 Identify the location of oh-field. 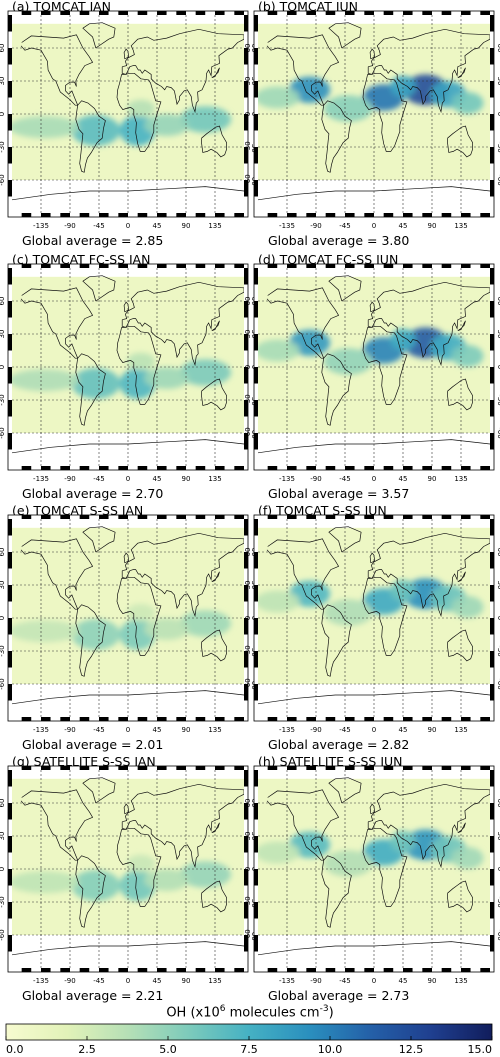
(128, 114).